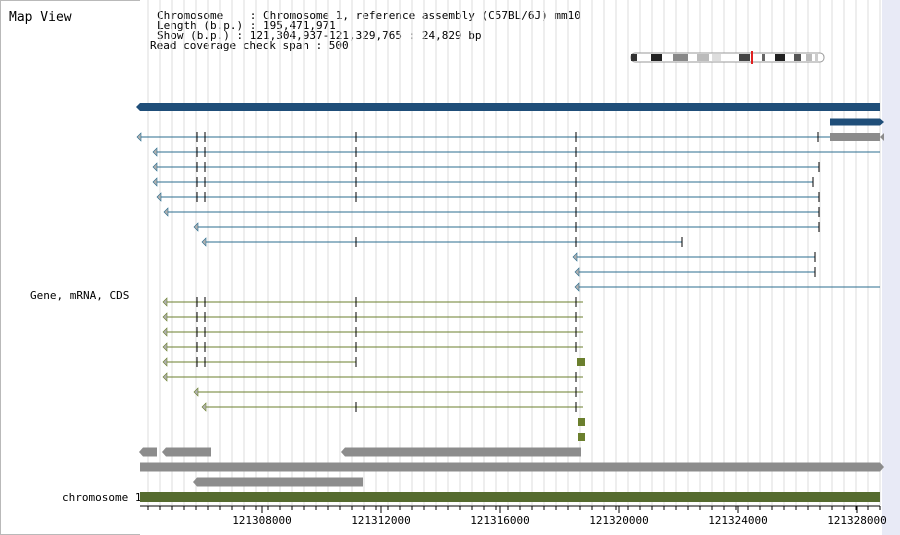 The width and height of the screenshot is (900, 535). What do you see at coordinates (102, 497) in the screenshot?
I see `chromosome-track-label: chromosome 1` at bounding box center [102, 497].